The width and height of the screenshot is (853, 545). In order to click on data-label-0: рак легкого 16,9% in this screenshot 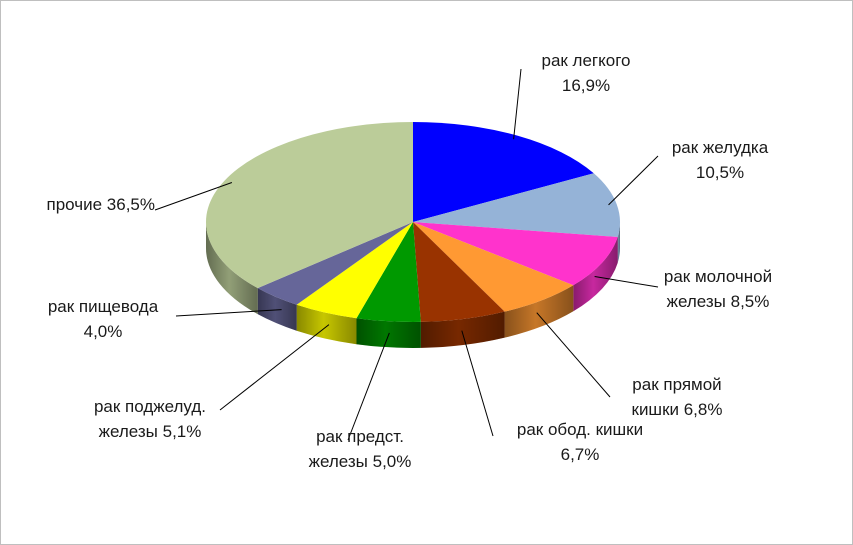, I will do `click(585, 73)`.